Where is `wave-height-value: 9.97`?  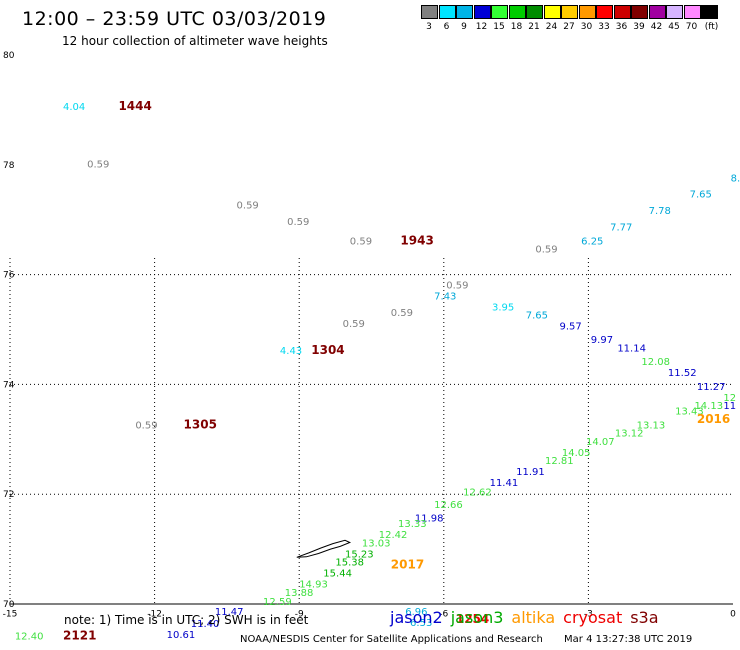 wave-height-value: 9.97 is located at coordinates (602, 340).